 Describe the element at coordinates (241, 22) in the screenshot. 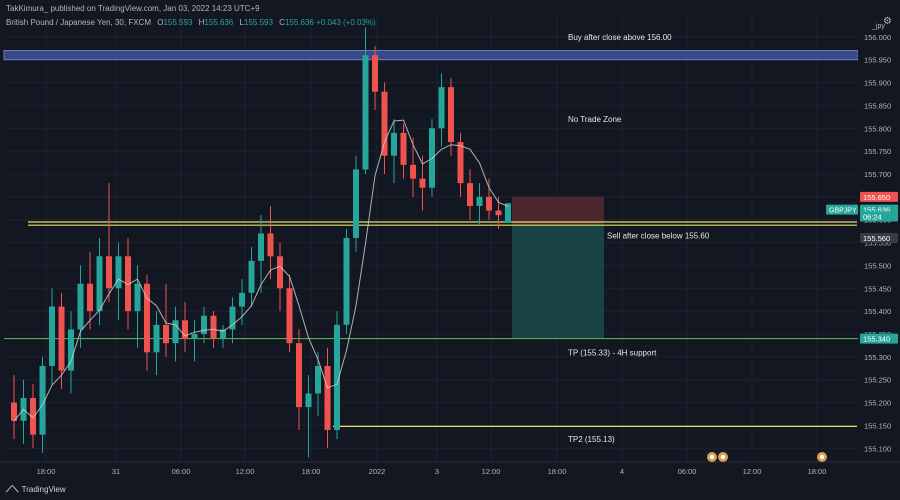

I see `low-label: L` at that location.